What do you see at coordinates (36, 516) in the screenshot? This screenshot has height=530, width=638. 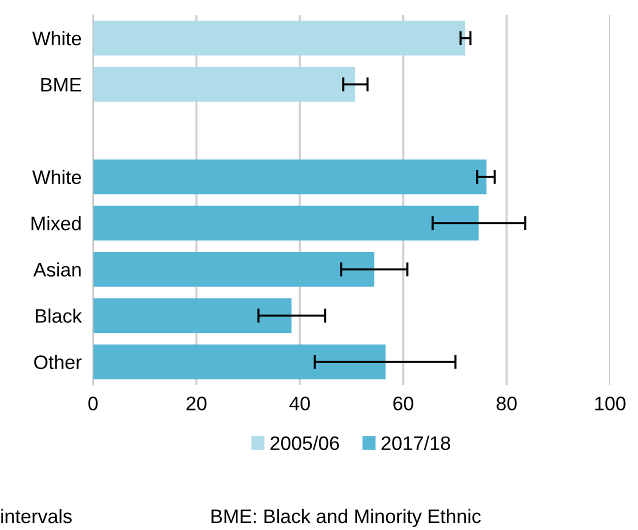 I see `text: intervals` at bounding box center [36, 516].